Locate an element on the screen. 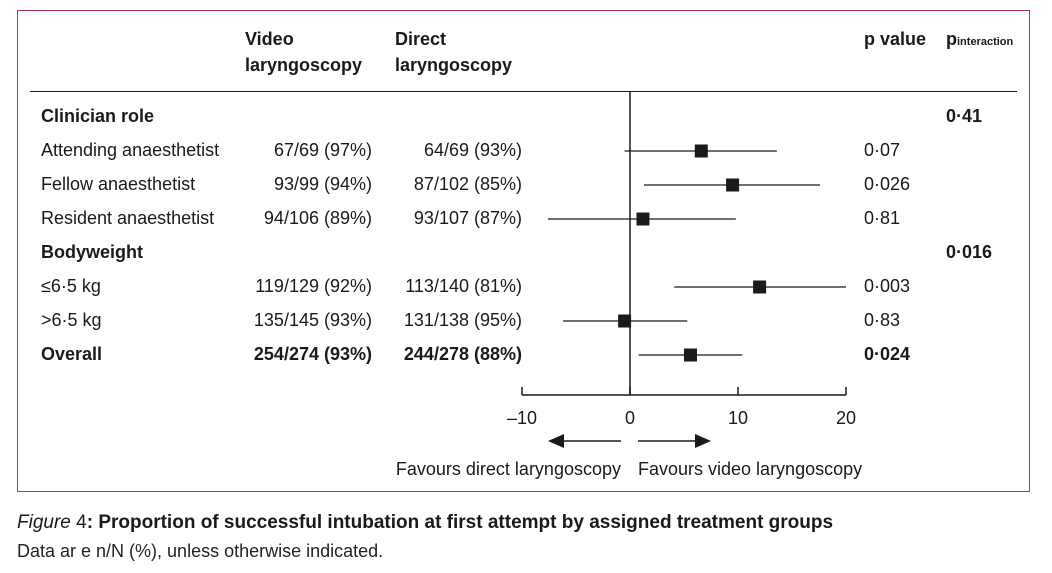  row-video-value: 94/106 (89%) is located at coordinates (317, 218).